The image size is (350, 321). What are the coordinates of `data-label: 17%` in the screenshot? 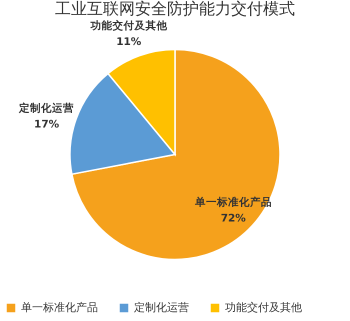 It's located at (47, 124).